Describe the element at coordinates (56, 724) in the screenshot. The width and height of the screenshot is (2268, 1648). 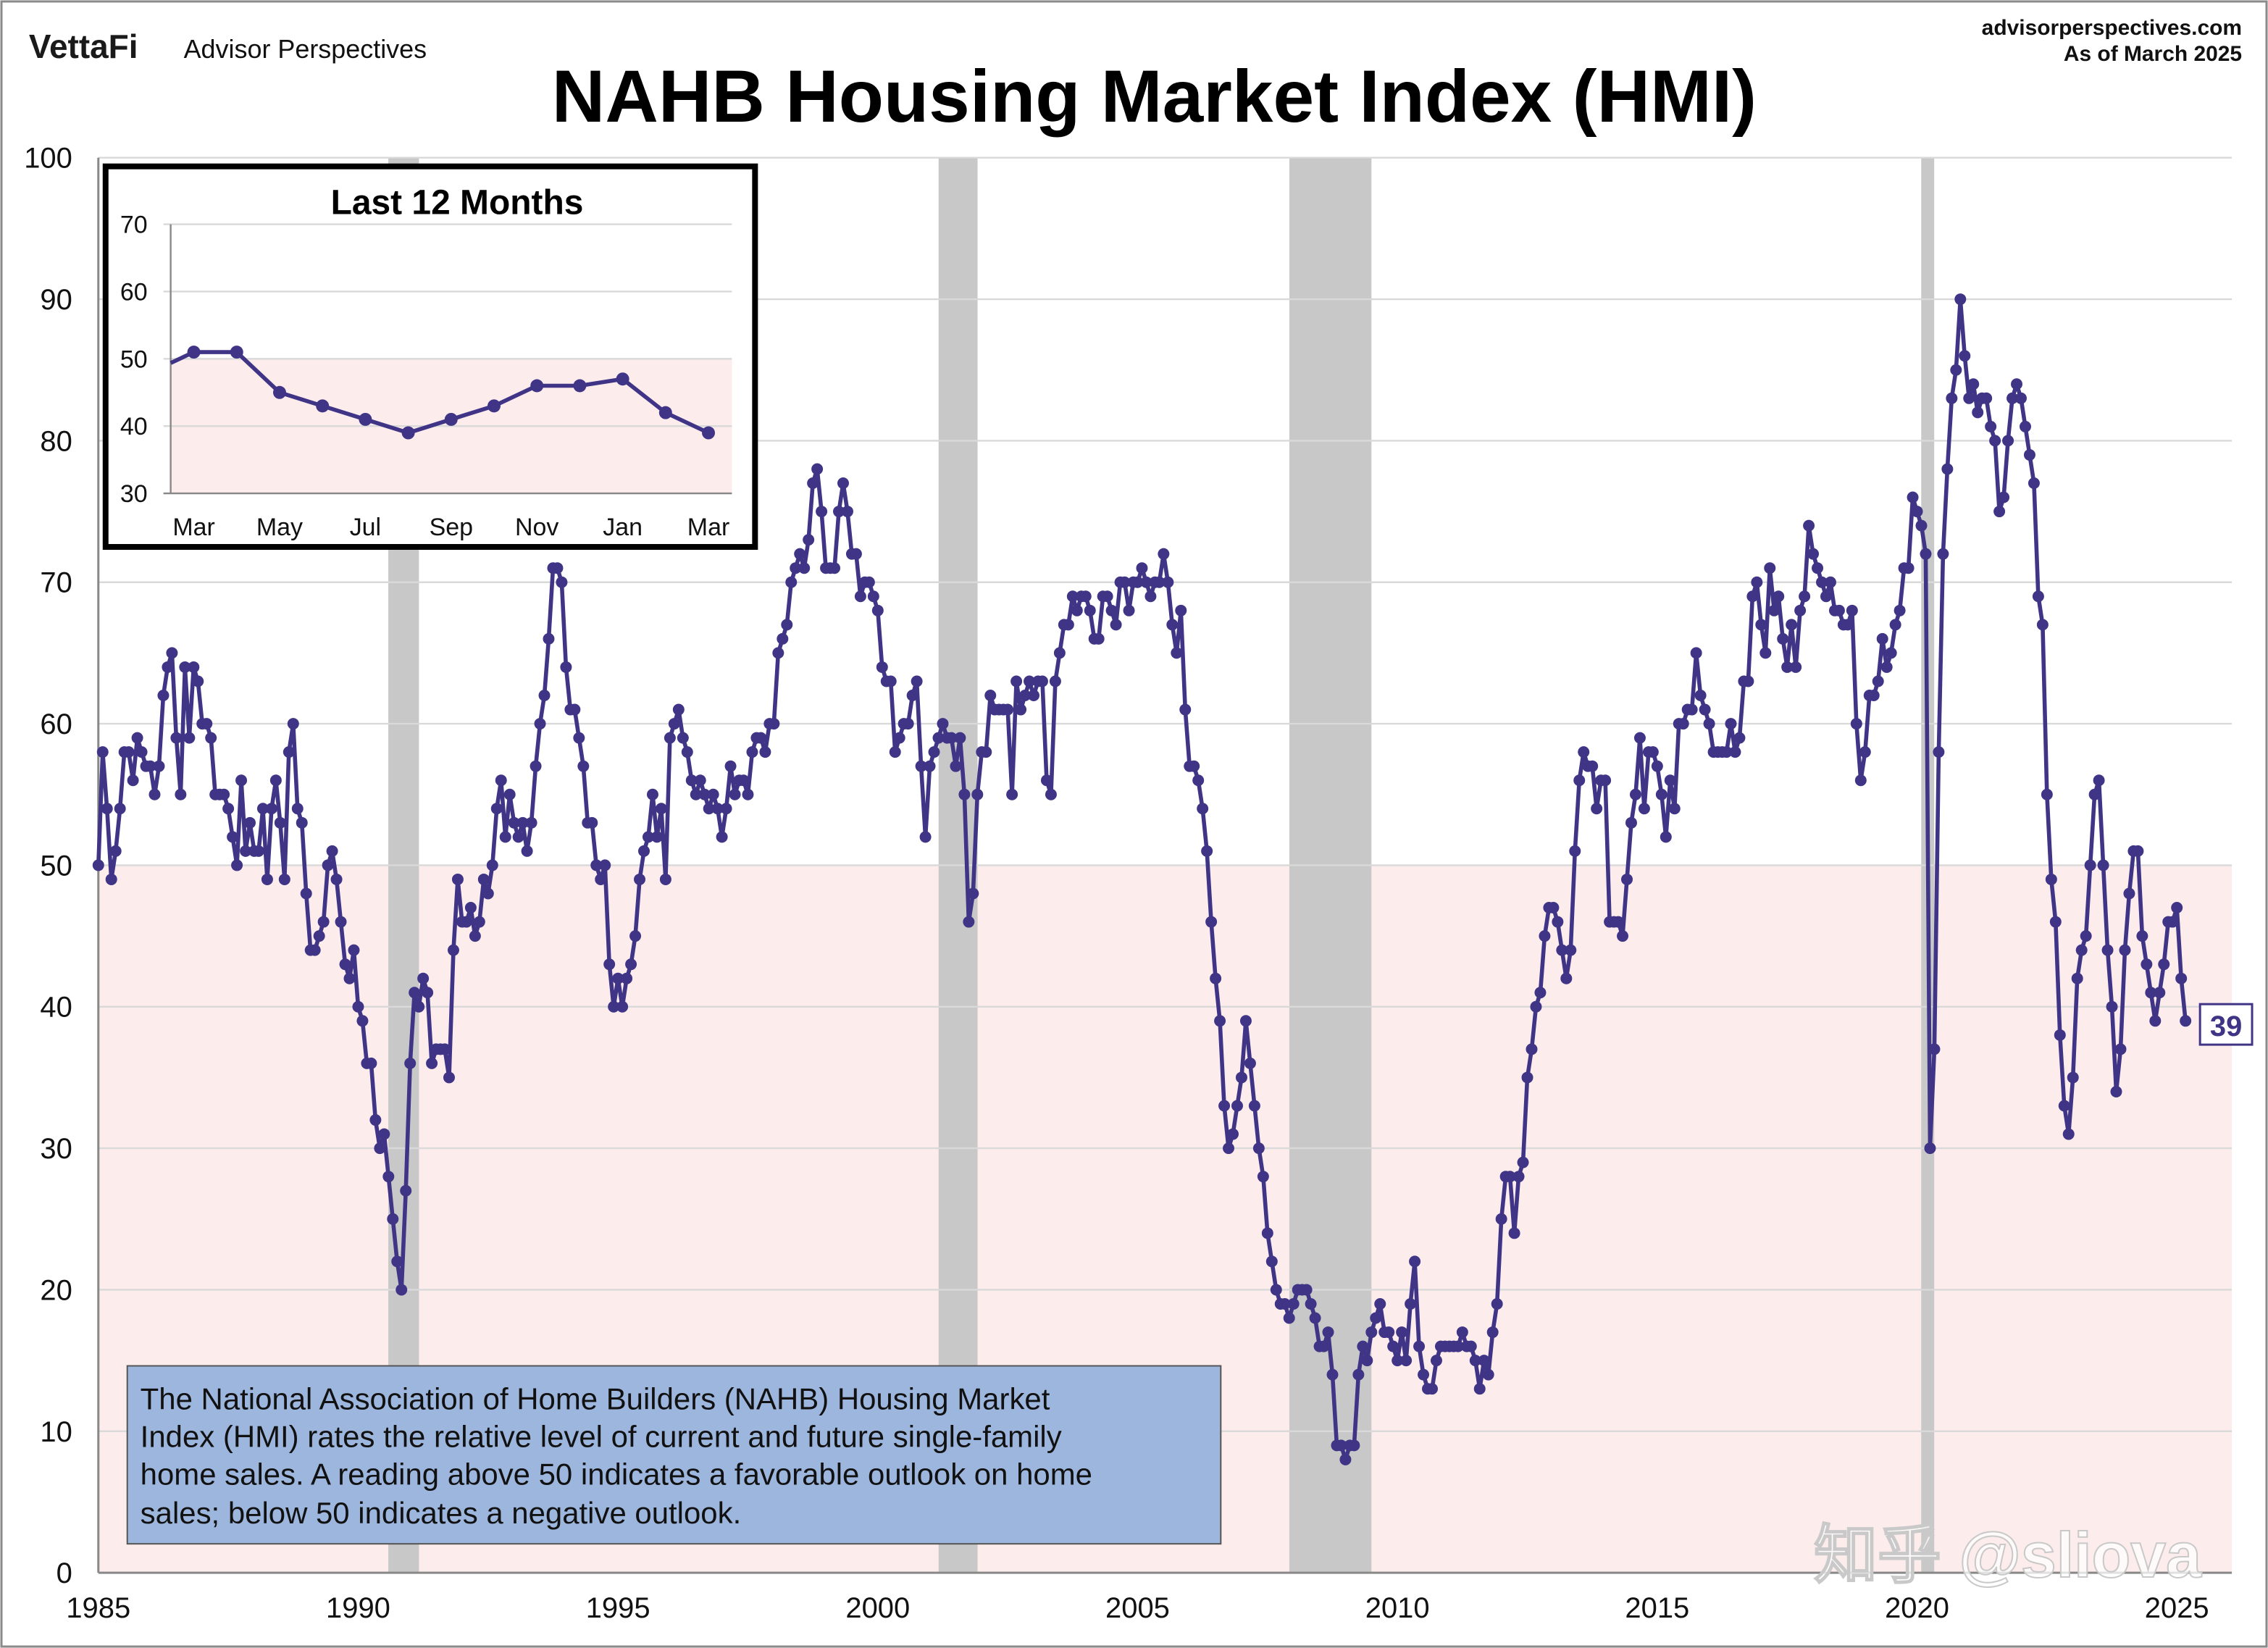
I see `y-tick-label: 60` at that location.